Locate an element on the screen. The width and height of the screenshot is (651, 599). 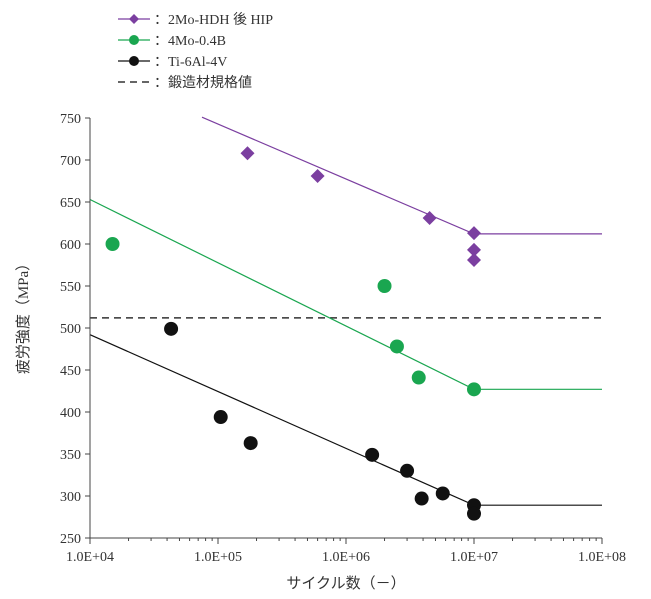
y-axis: 250 300 350 400 450 500 550 600 650 700 750 is located at coordinates (75, 329).